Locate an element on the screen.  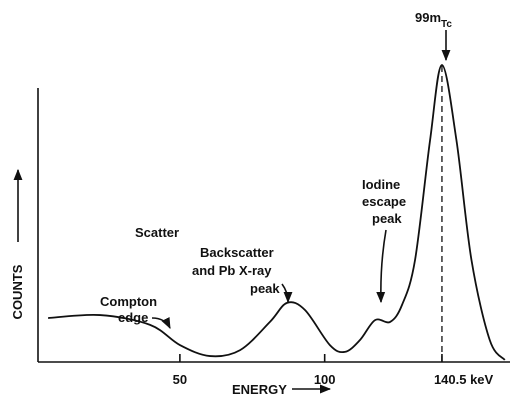
annotation: Compton edge is located at coordinates (130, 309).